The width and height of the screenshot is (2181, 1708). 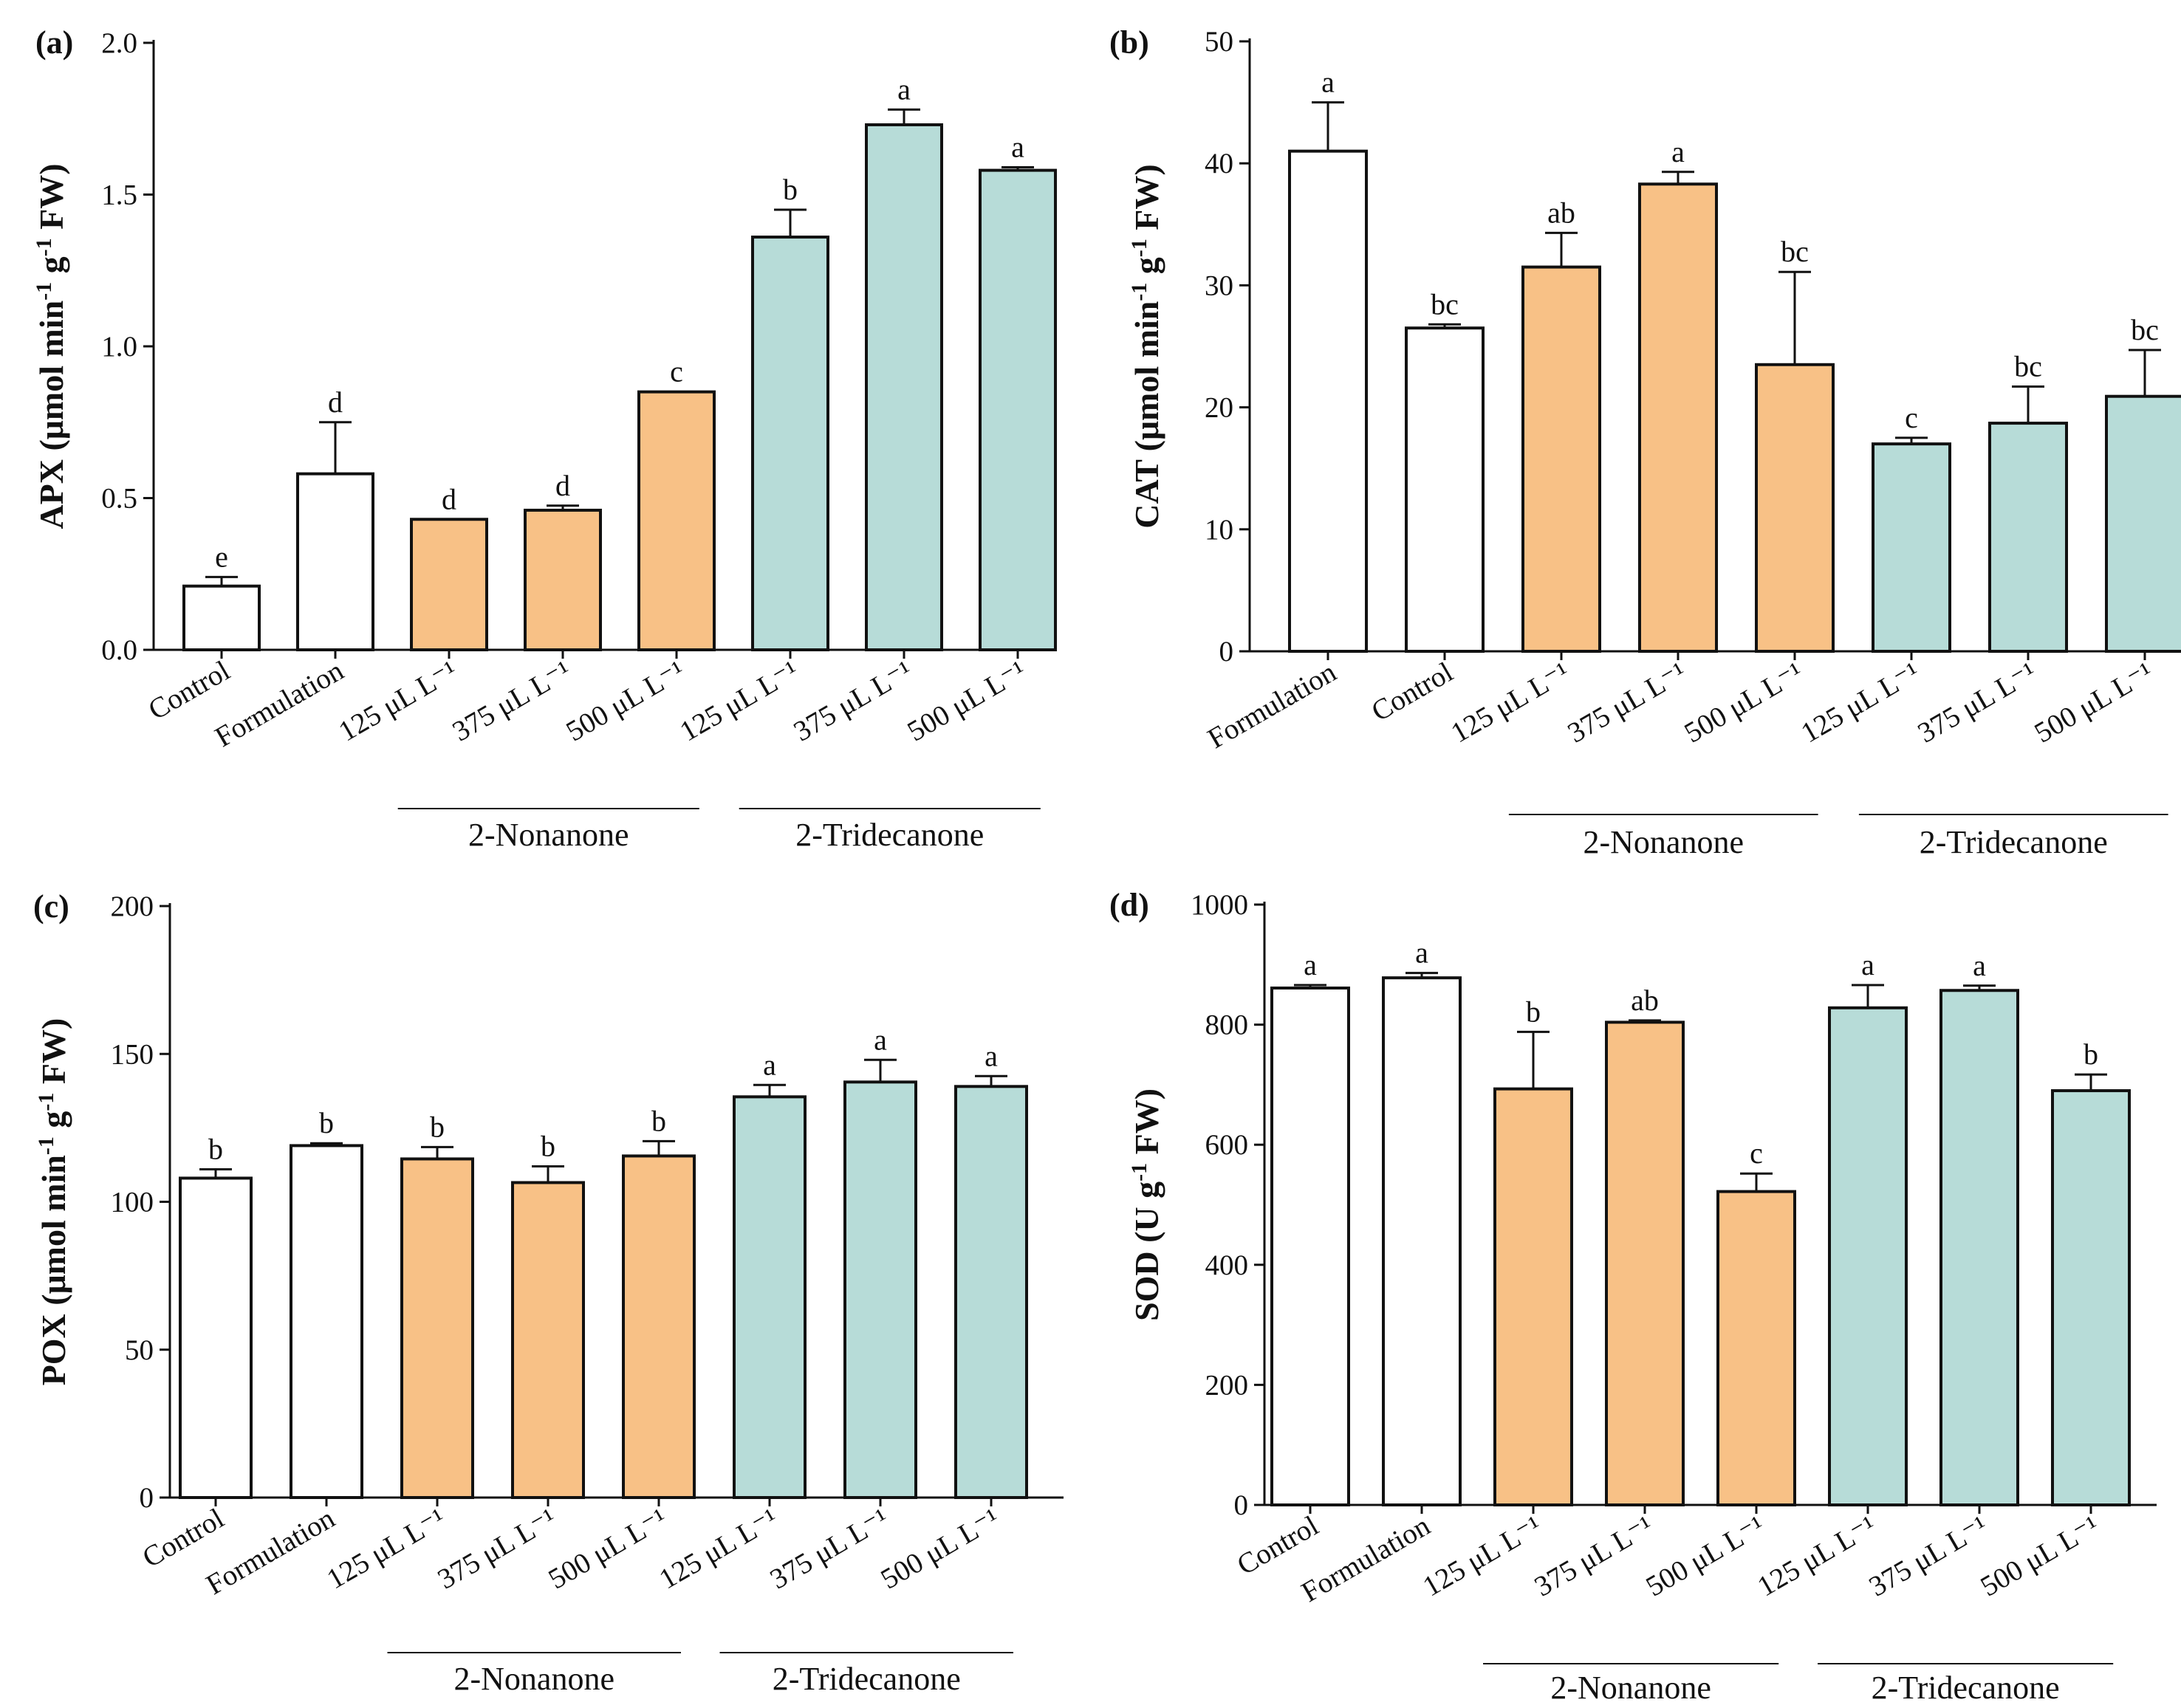 What do you see at coordinates (1219, 905) in the screenshot?
I see `y-tick-label: 1000` at bounding box center [1219, 905].